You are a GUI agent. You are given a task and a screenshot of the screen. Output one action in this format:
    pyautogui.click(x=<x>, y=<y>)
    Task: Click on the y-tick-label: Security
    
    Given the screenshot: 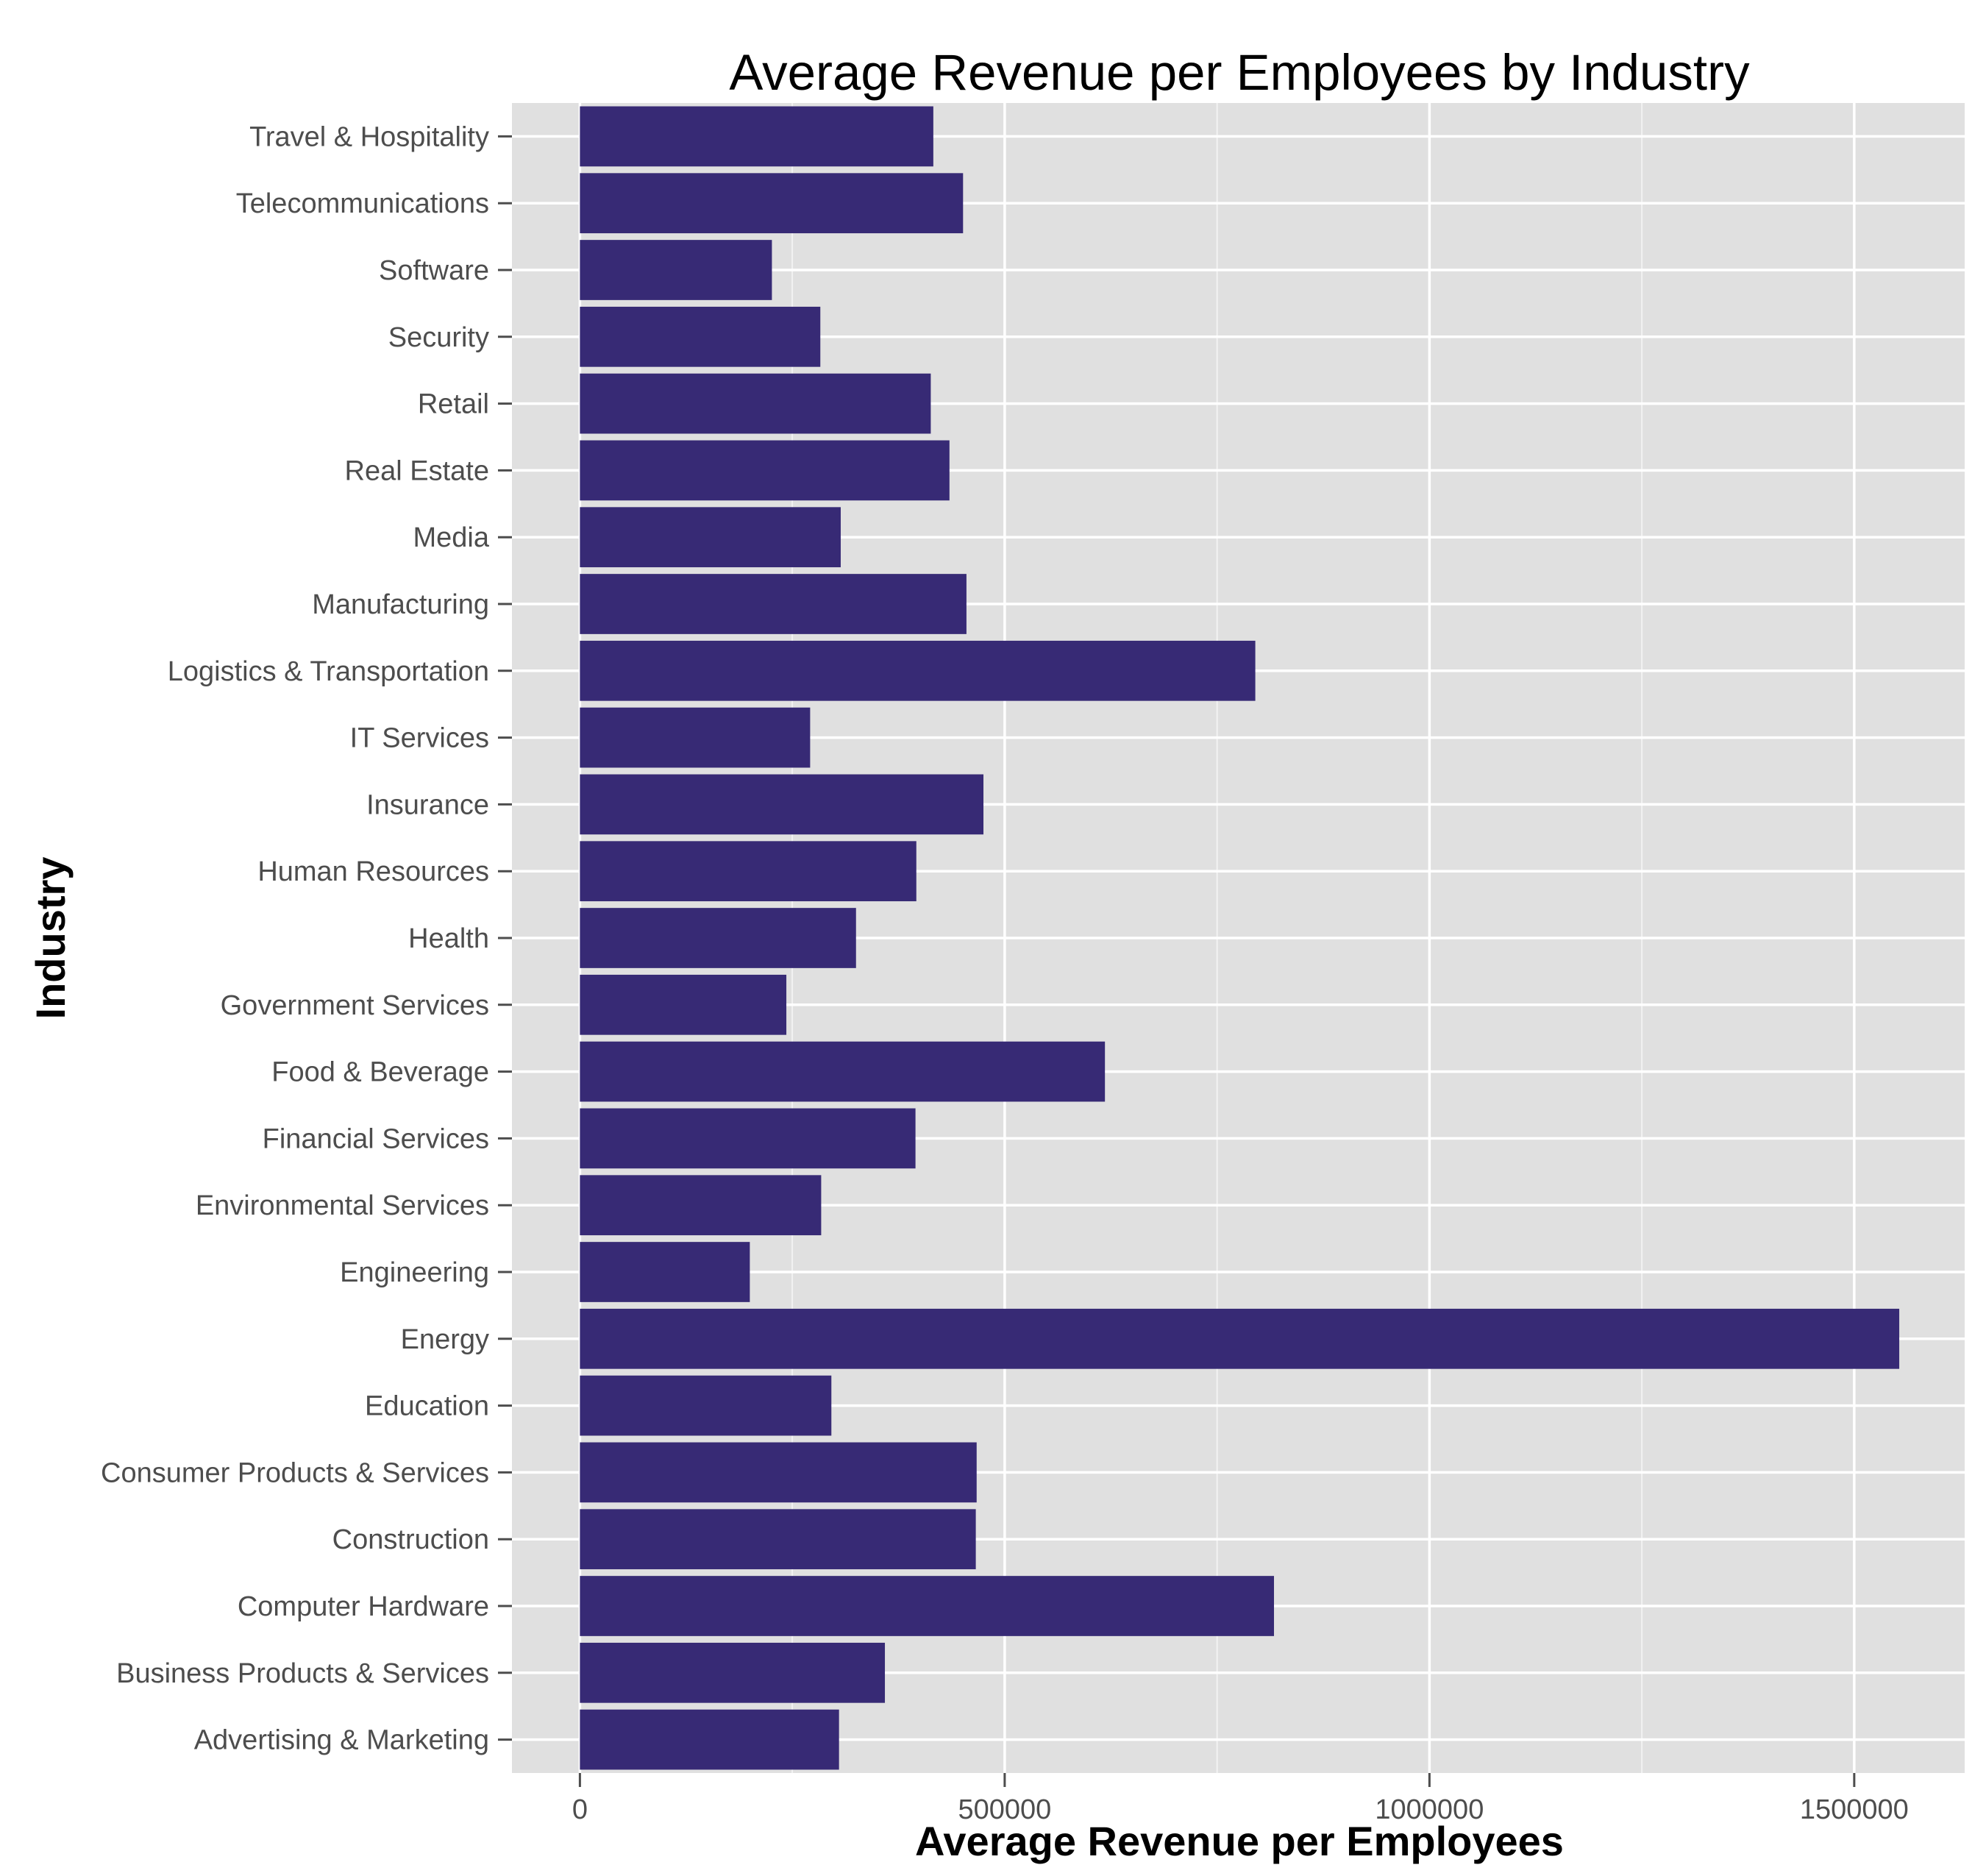 What is the action you would take?
    pyautogui.click(x=438, y=337)
    